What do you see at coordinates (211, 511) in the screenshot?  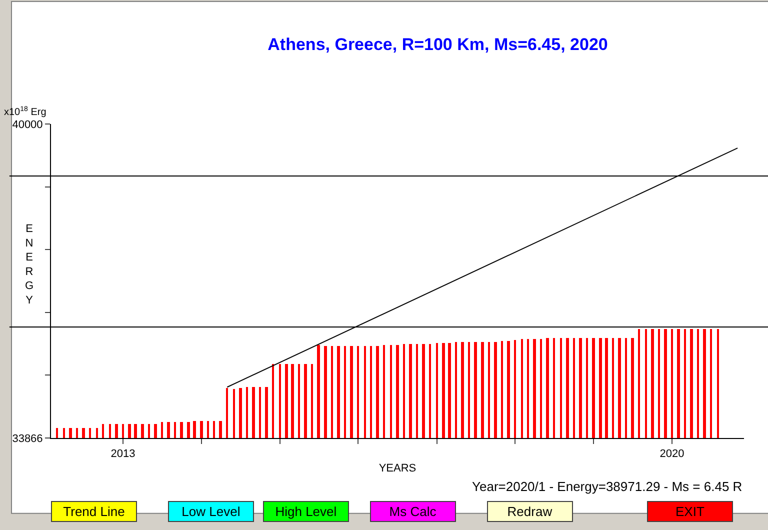 I see `text: Low Level` at bounding box center [211, 511].